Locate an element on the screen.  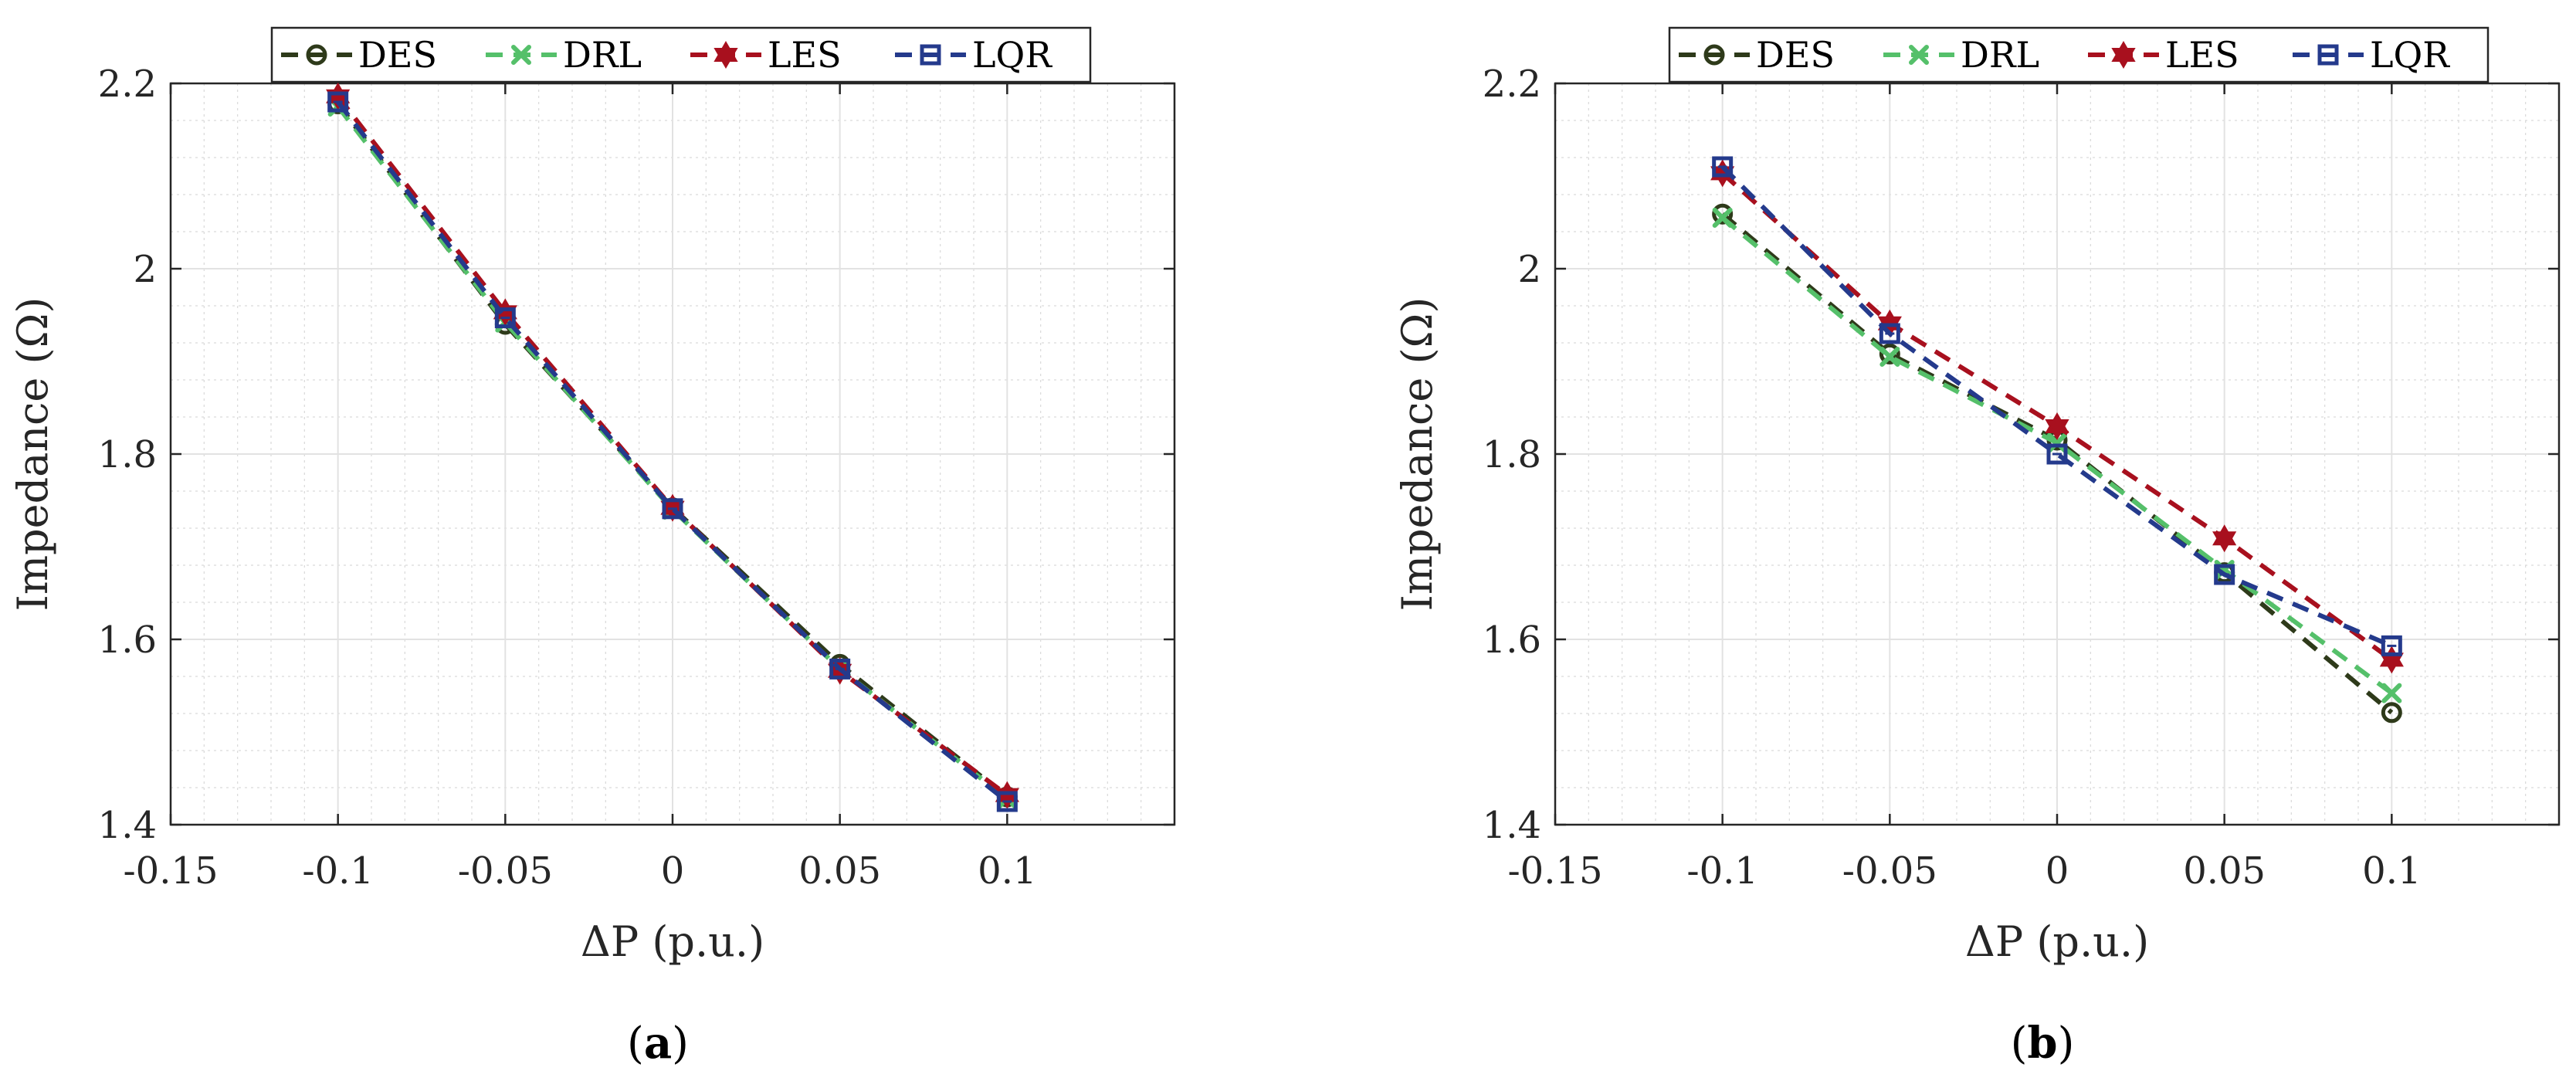
series-lqr is located at coordinates (2057, 406).